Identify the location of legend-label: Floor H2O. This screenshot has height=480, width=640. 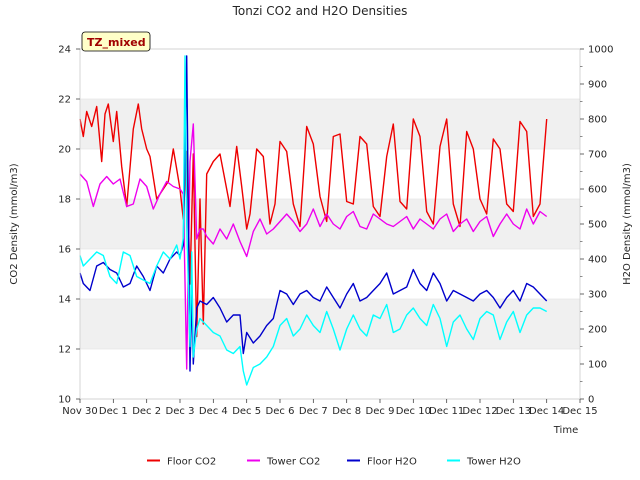
(392, 462).